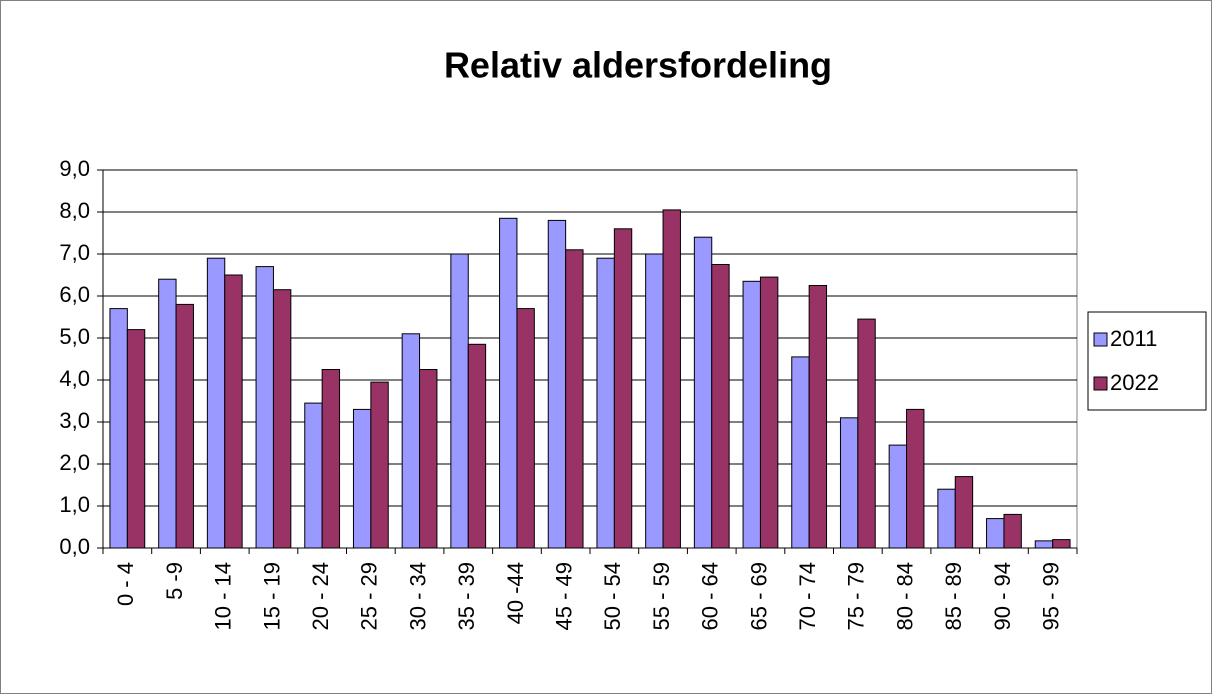  Describe the element at coordinates (856, 596) in the screenshot. I see `x-tick-label: 75 - 79` at that location.